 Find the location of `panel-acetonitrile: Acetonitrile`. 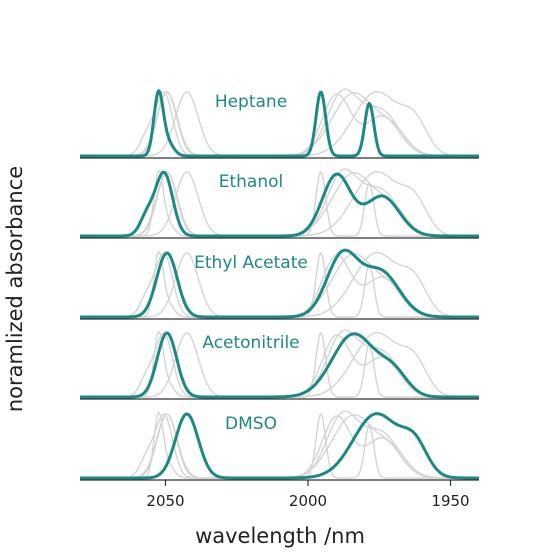

panel-acetonitrile: Acetonitrile is located at coordinates (279, 364).